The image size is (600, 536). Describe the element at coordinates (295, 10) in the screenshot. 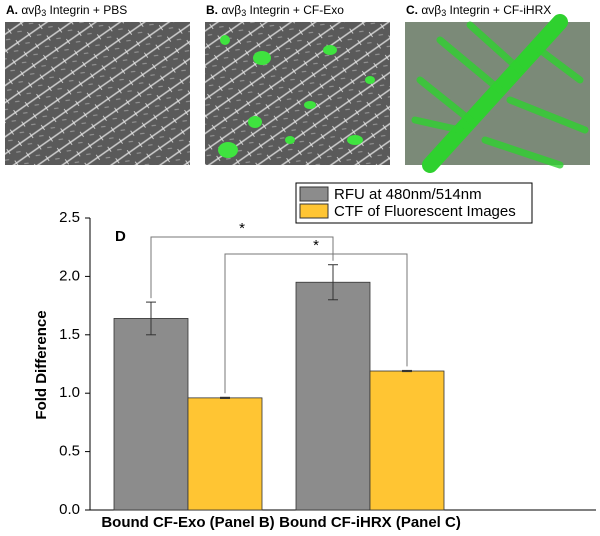

I see `title-text: Integrin + CF-Exo` at that location.